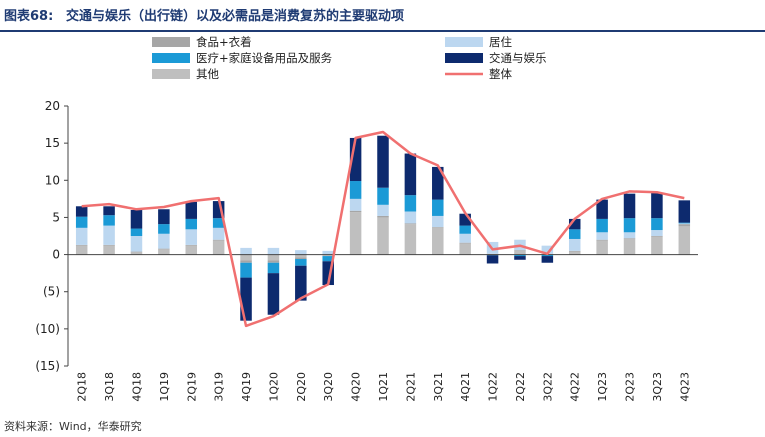 The image size is (765, 437). Describe the element at coordinates (273, 387) in the screenshot. I see `x-tick-label: 1Q20` at that location.